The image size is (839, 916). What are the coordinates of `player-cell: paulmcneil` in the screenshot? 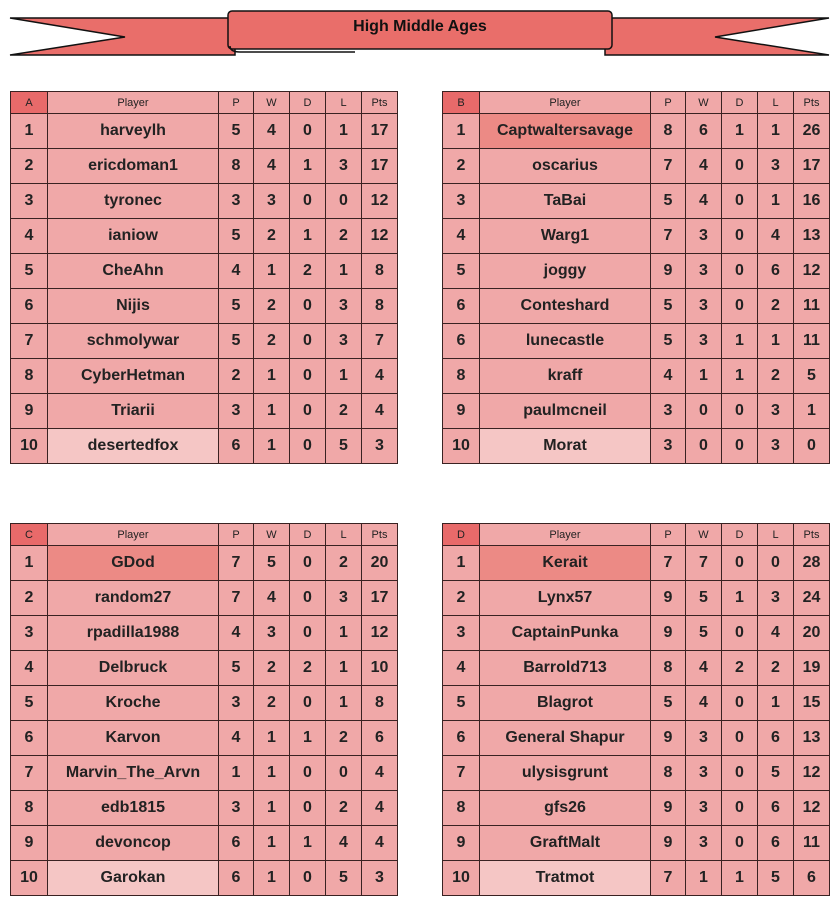 It's located at (565, 411).